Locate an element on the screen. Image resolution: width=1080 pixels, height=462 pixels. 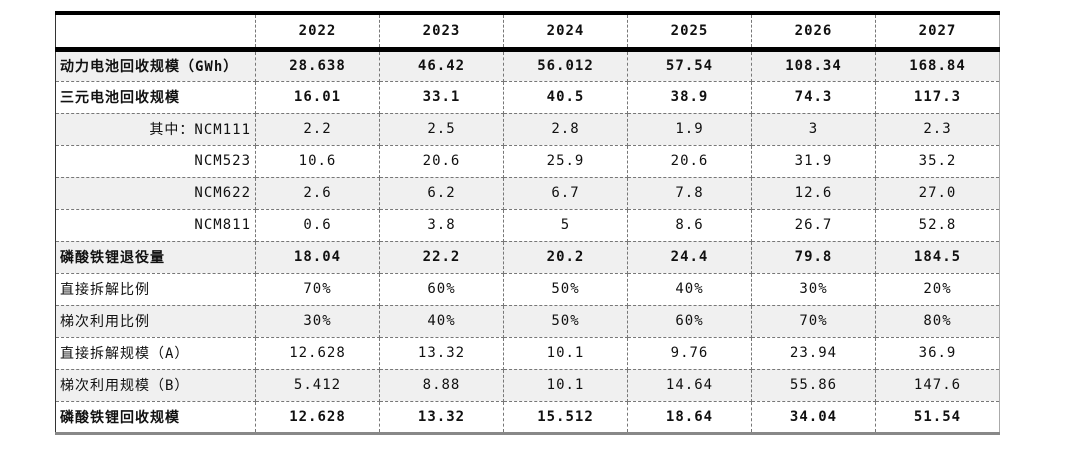
table-row: 三元电池回收规模 16.01 33.1 40.5 38.9 74.3 117.3 is located at coordinates (527, 97).